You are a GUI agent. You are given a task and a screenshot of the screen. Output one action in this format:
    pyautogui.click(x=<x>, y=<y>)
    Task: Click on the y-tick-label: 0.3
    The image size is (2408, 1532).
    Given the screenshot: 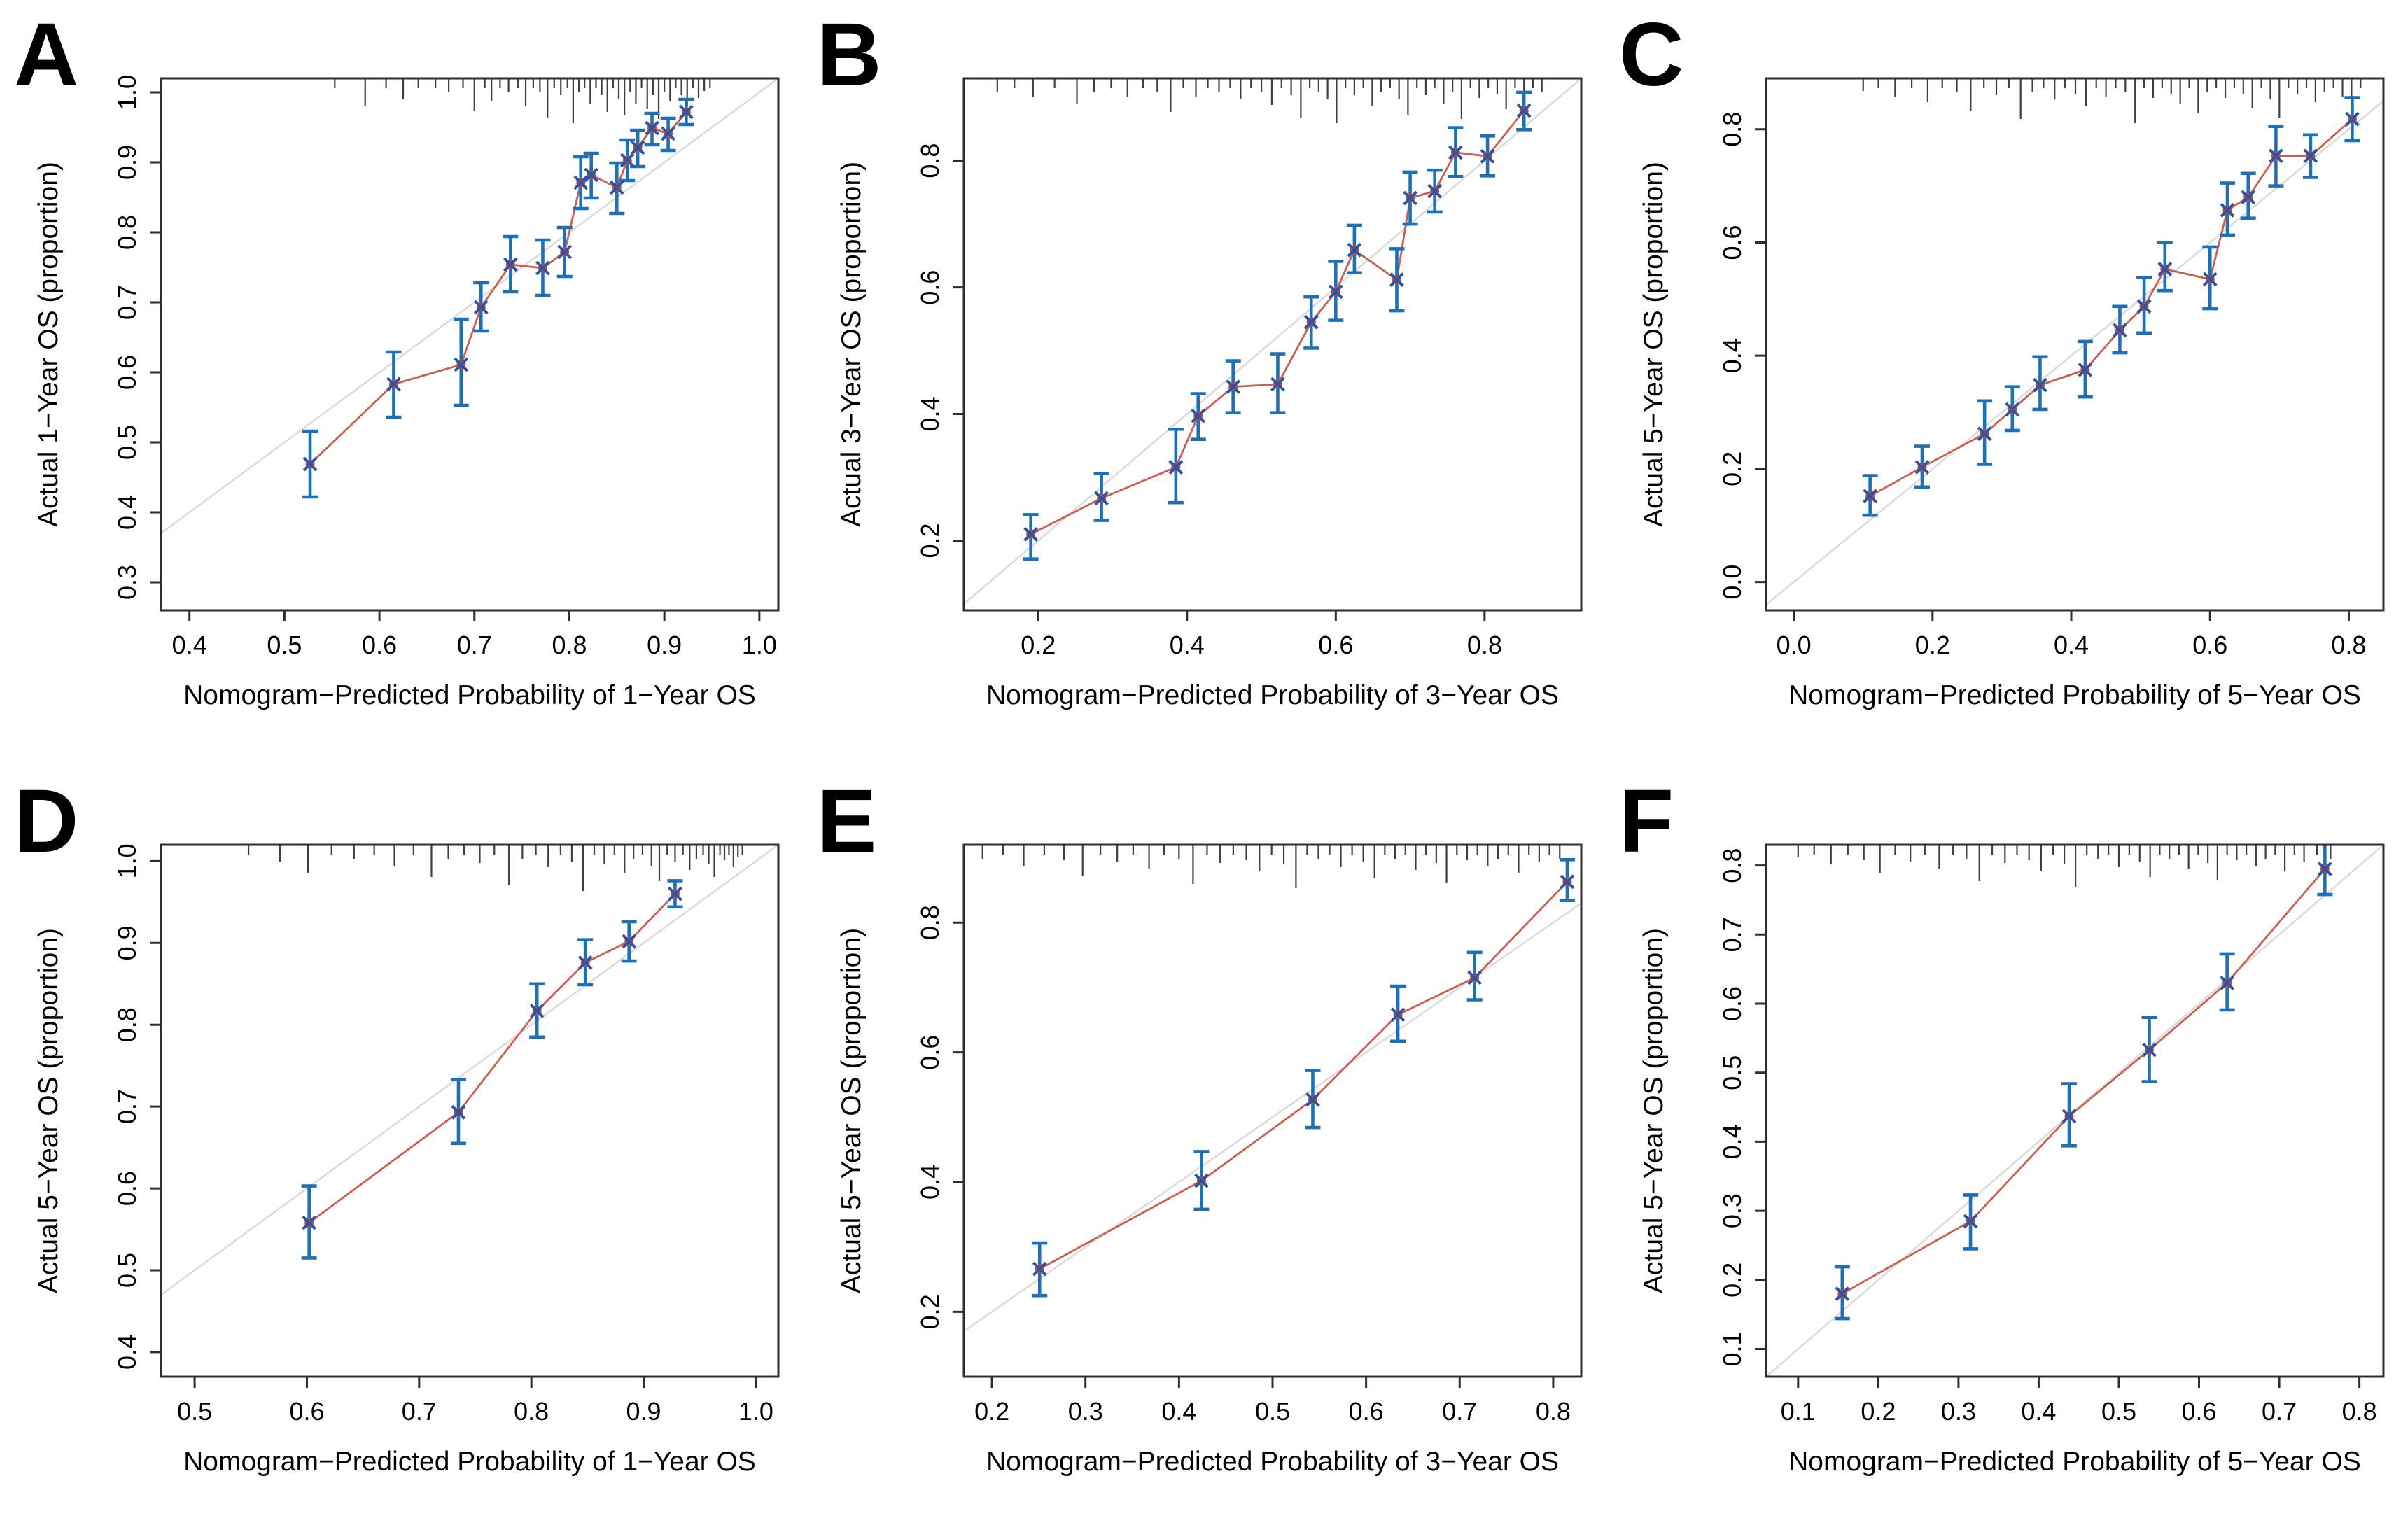 What is the action you would take?
    pyautogui.click(x=127, y=583)
    